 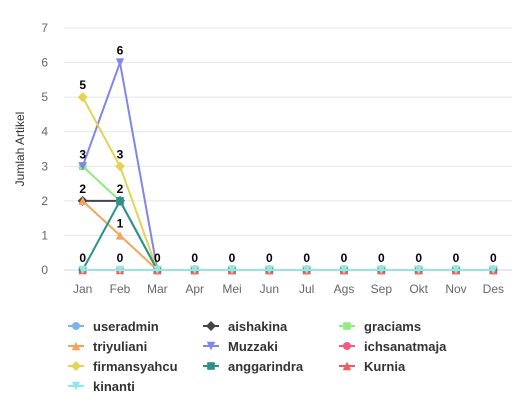 I want to click on legend-label: useradmin, so click(x=126, y=326).